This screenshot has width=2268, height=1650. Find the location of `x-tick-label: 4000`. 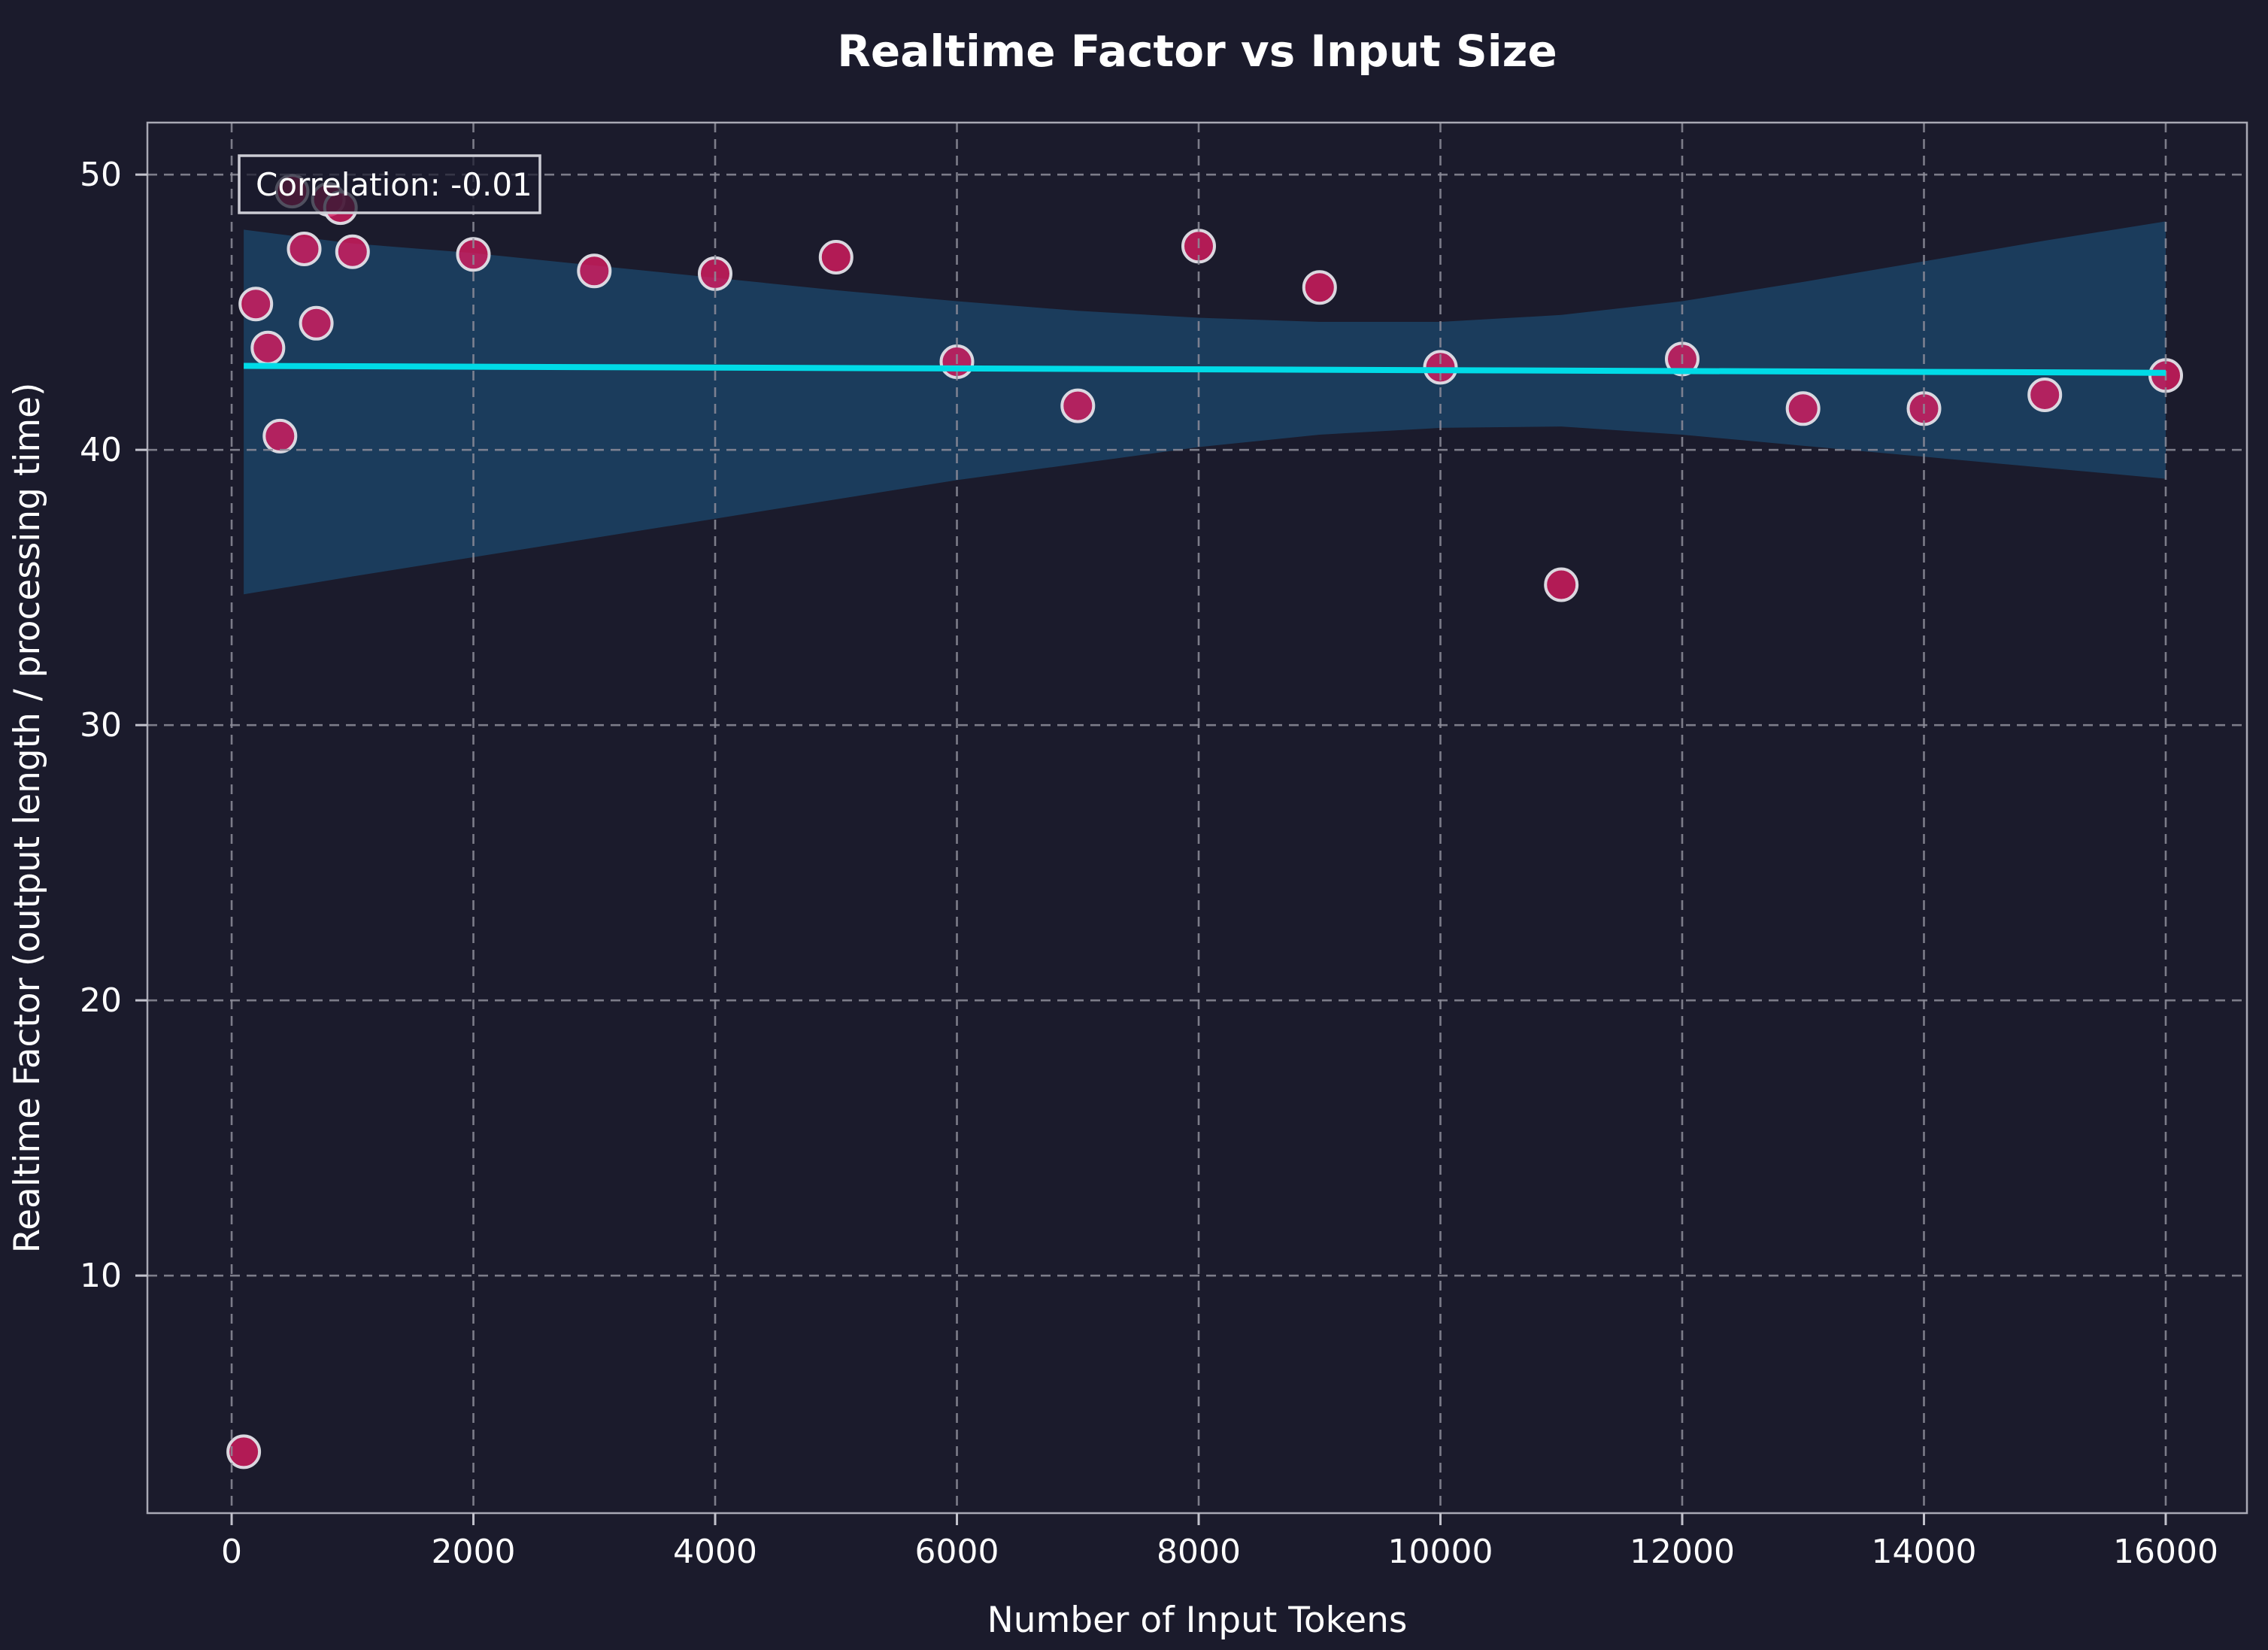

x-tick-label: 4000 is located at coordinates (715, 1552).